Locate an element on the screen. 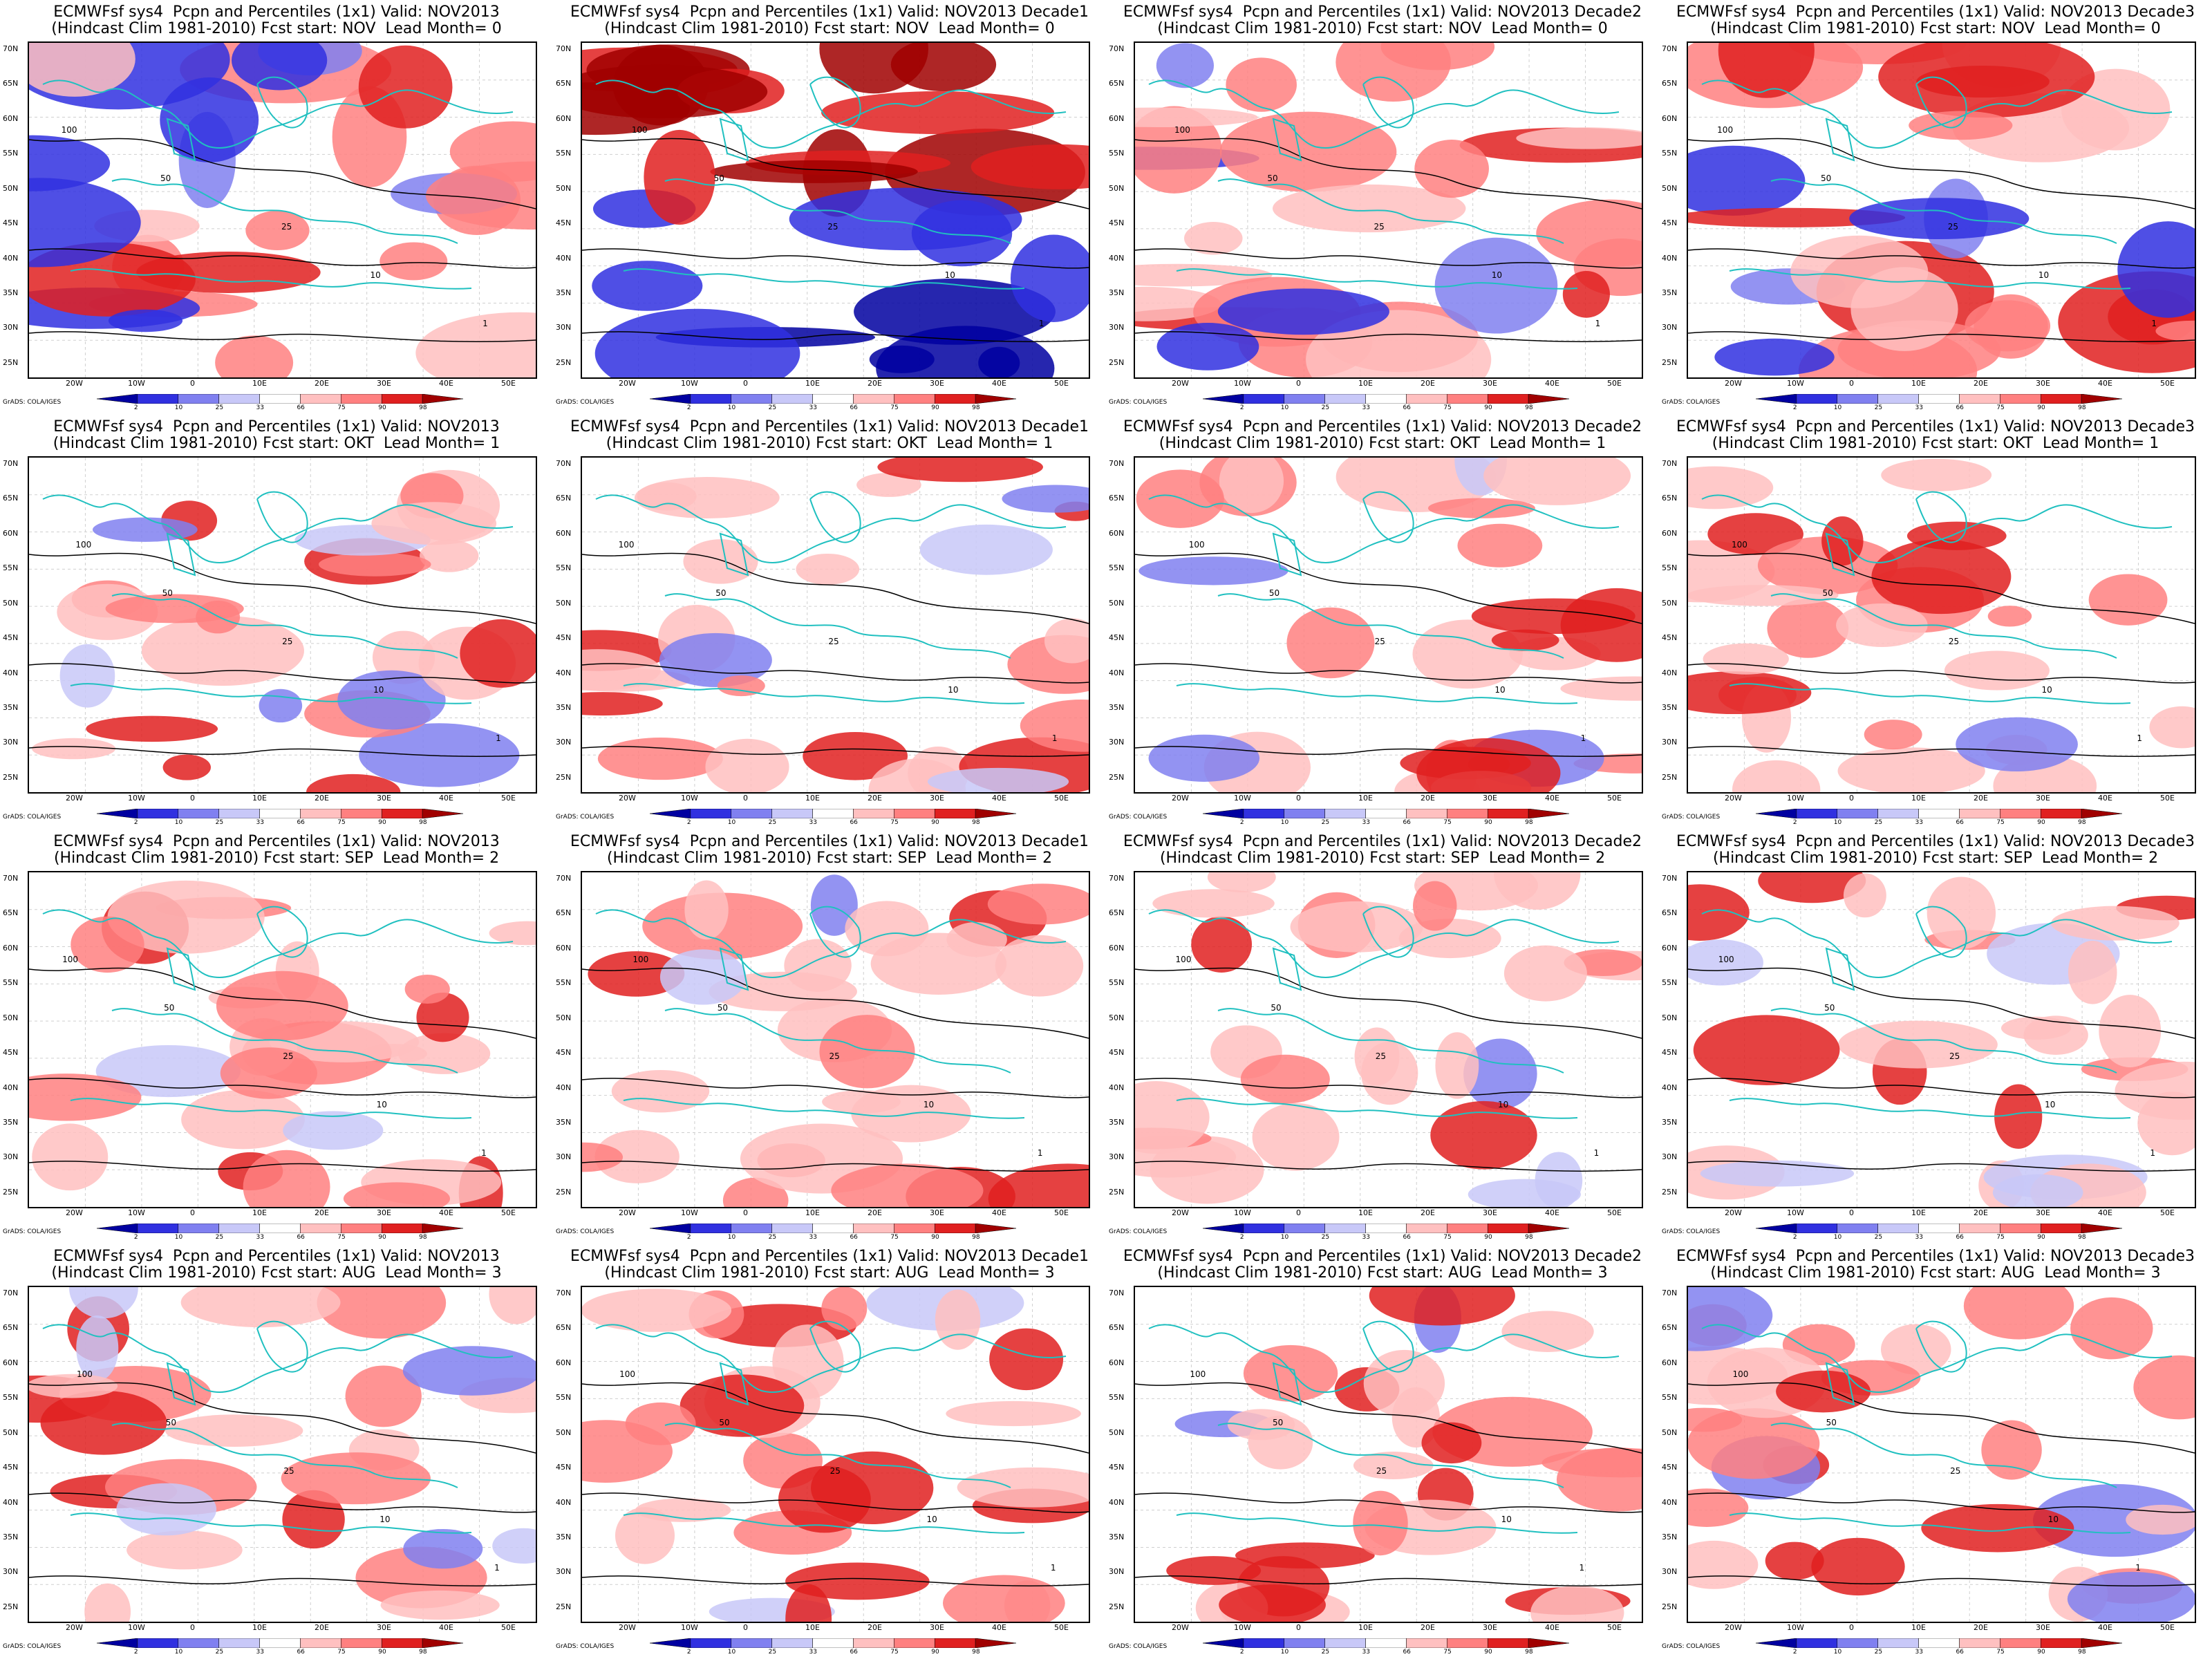  precipitation-percentile-map: 100 50 25 10 1 is located at coordinates (1942, 625).